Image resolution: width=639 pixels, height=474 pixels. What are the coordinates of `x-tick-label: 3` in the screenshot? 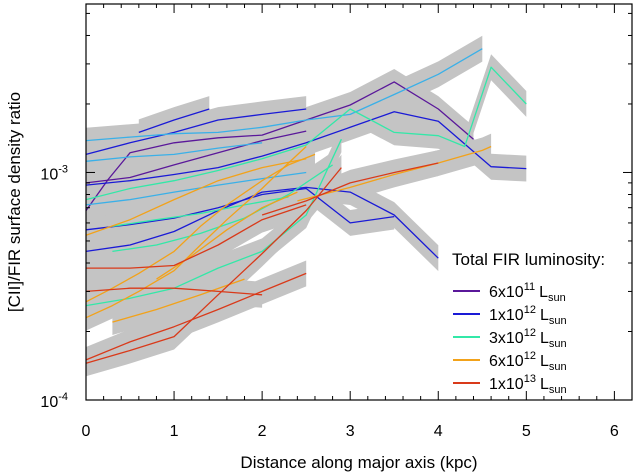 It's located at (350, 431).